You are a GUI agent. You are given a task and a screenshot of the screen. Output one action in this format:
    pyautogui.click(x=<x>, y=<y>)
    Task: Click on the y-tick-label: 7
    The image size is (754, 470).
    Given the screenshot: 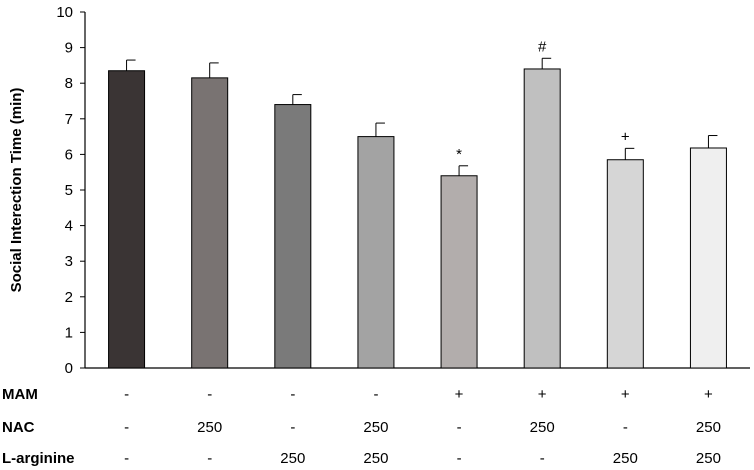 What is the action you would take?
    pyautogui.click(x=69, y=119)
    